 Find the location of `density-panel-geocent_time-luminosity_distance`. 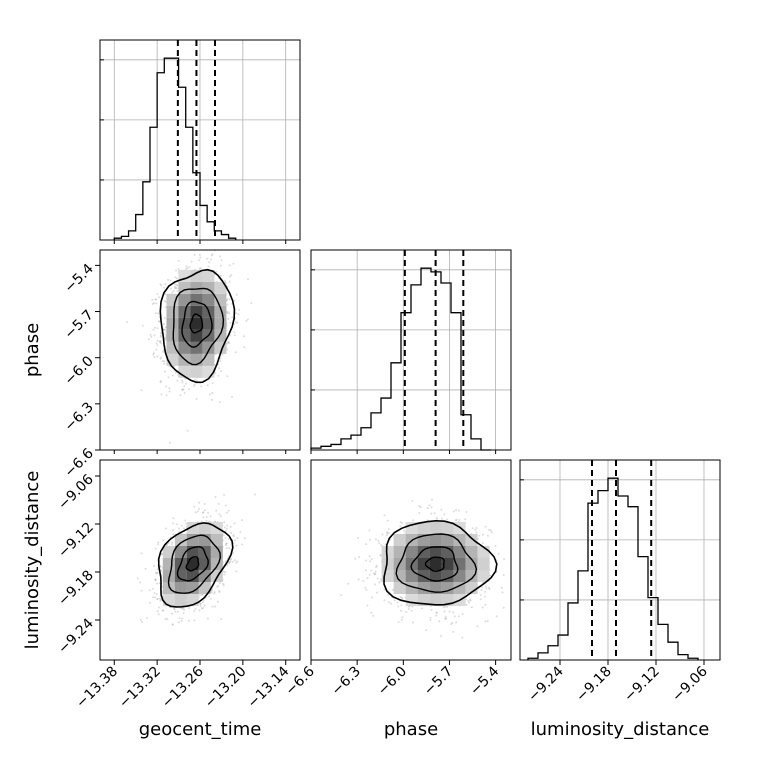

density-panel-geocent_time-luminosity_distance is located at coordinates (200, 560).